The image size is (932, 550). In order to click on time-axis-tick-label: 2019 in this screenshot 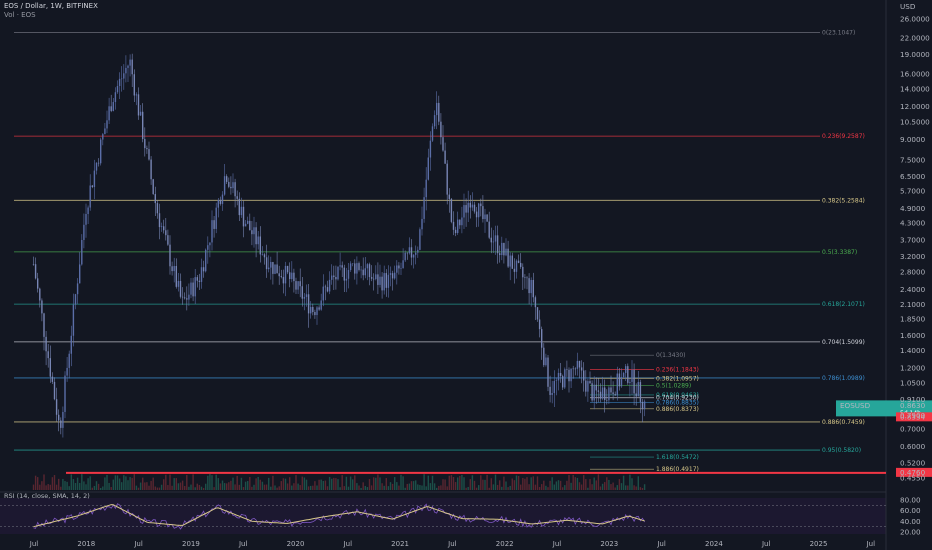, I will do `click(191, 544)`.